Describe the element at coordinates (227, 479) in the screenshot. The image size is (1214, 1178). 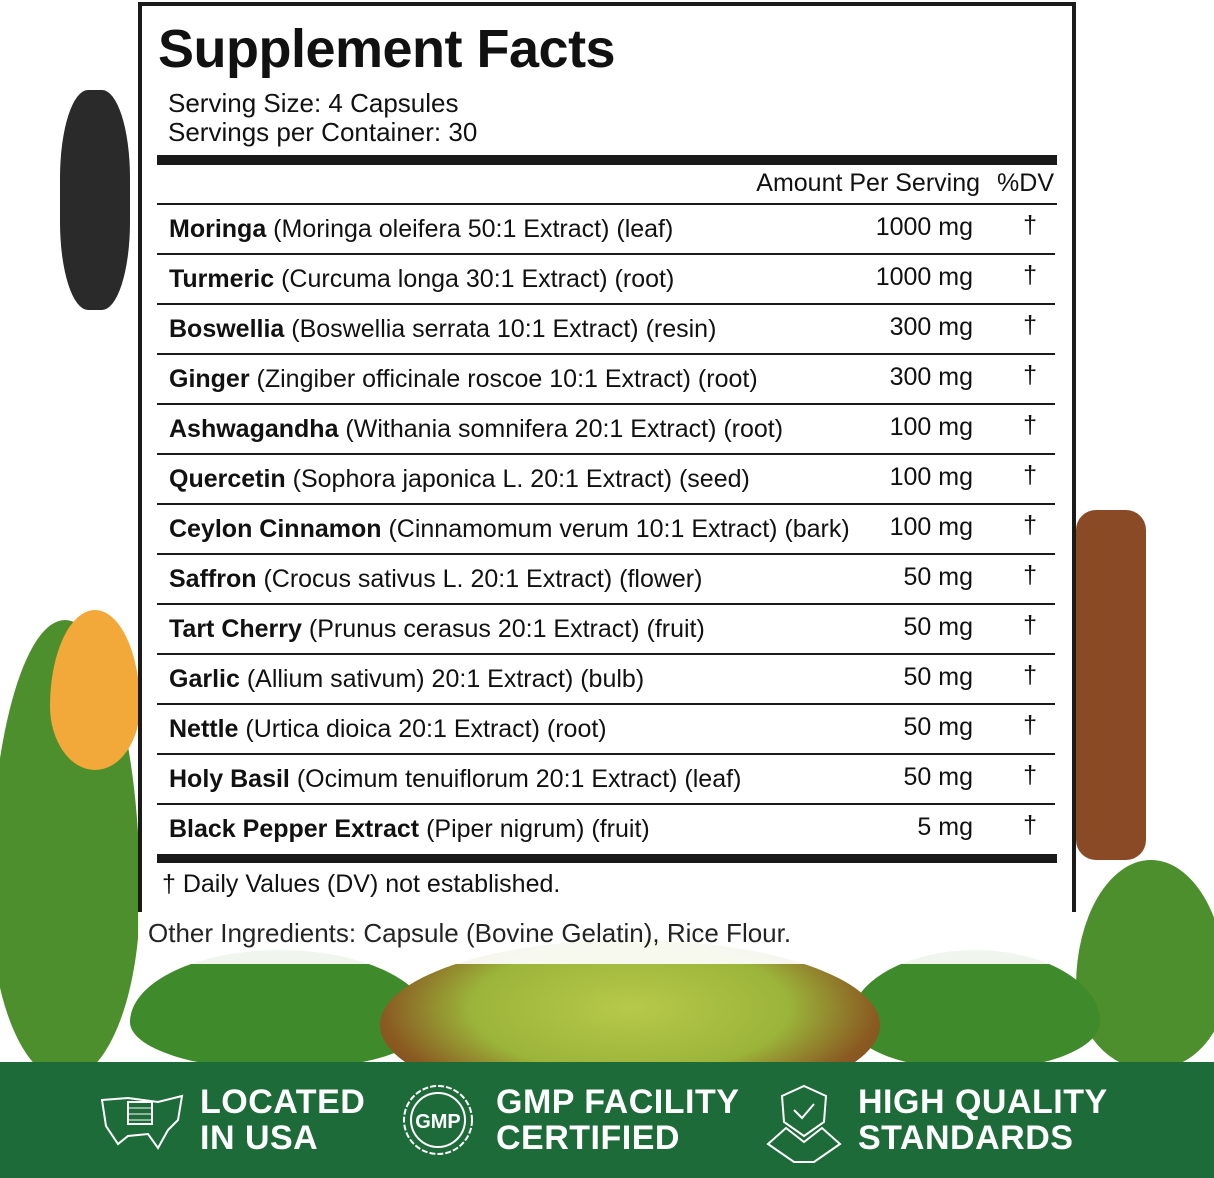
I see `ingredient-common-name: Quercetin` at that location.